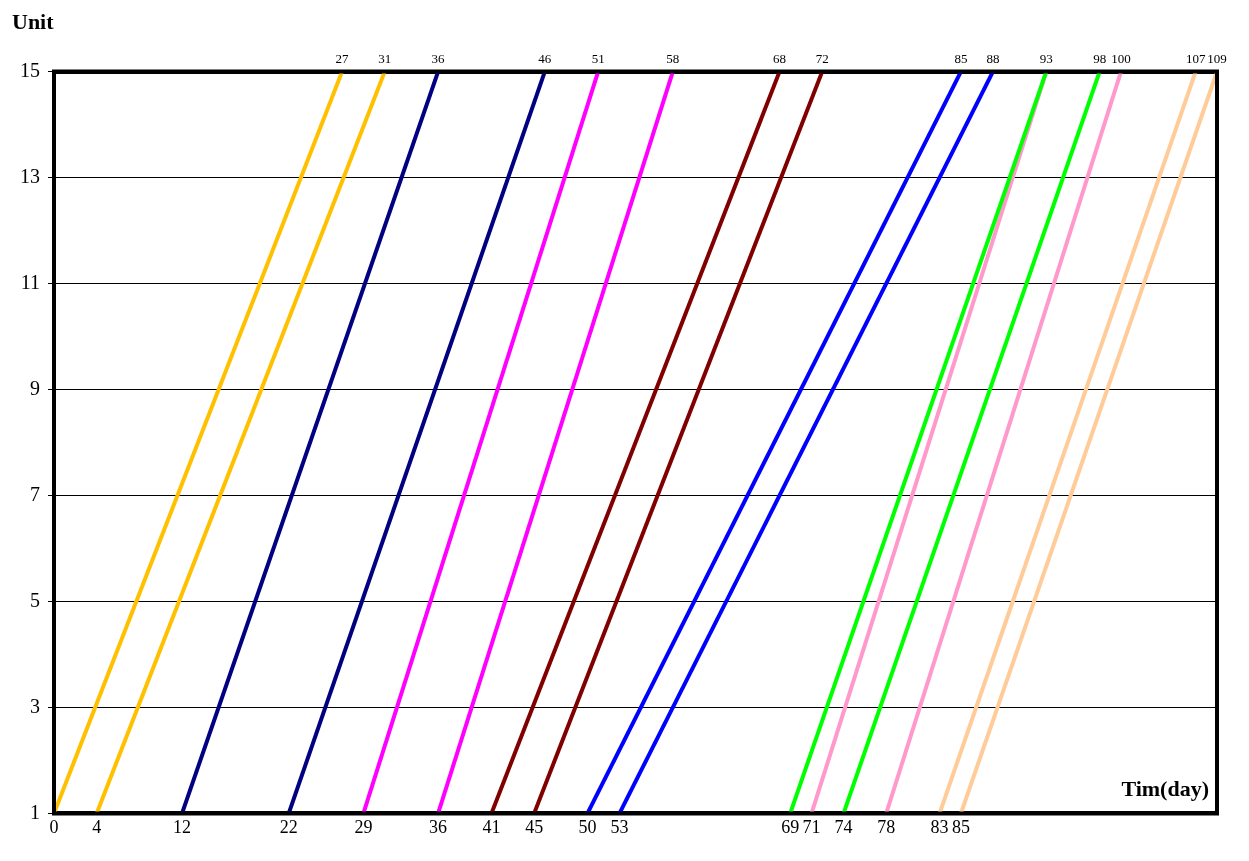 Image resolution: width=1249 pixels, height=861 pixels. I want to click on x2-tick-label: 107, so click(1195, 59).